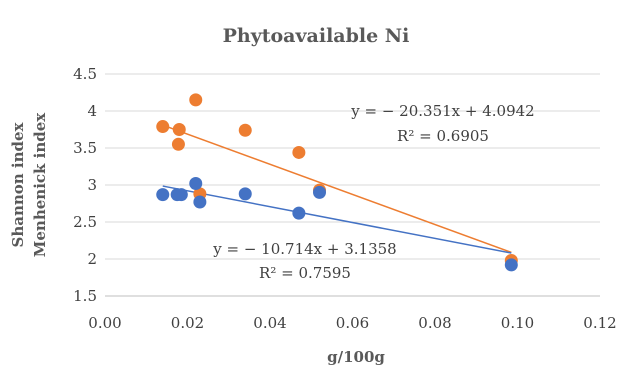 This screenshot has width=623, height=365. I want to click on y-tick-label: 3.5, so click(85, 148).